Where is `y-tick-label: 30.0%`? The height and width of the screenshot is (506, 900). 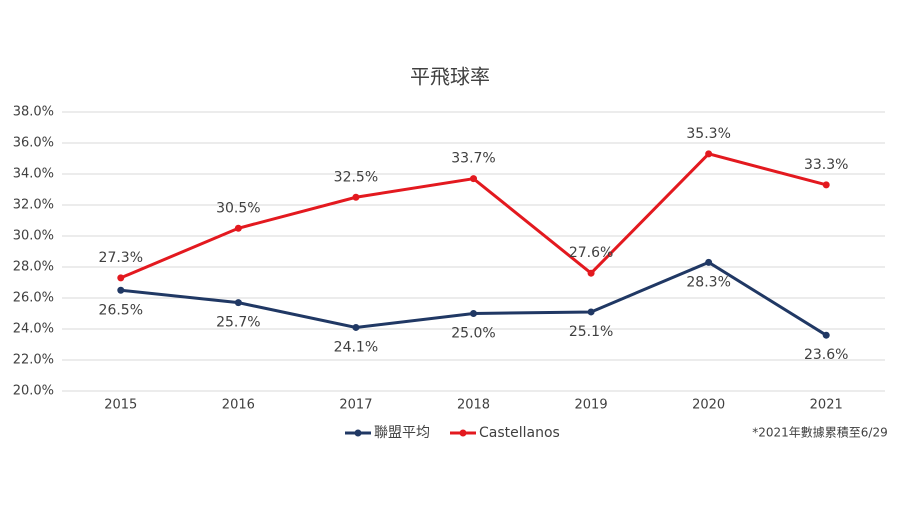
y-tick-label: 30.0% is located at coordinates (33, 236).